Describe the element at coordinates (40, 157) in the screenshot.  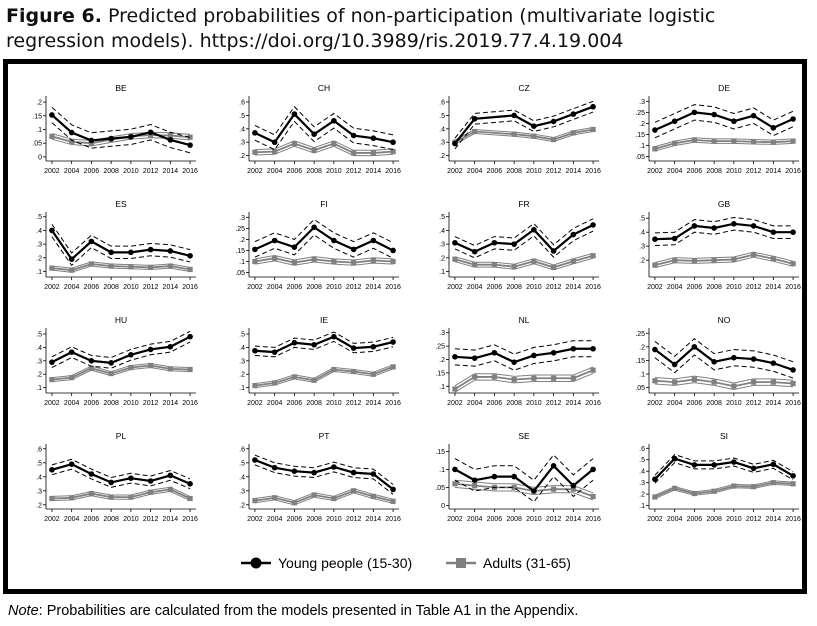
I see `y-tick-label: 0` at that location.